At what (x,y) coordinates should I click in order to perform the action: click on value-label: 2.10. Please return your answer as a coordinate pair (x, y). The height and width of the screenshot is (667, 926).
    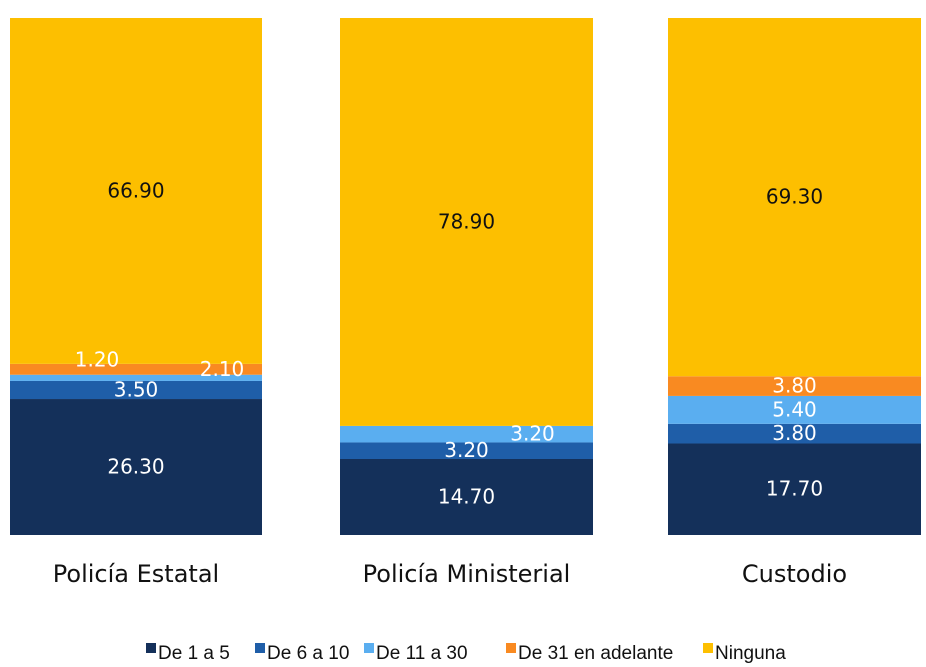
    Looking at the image, I should click on (222, 369).